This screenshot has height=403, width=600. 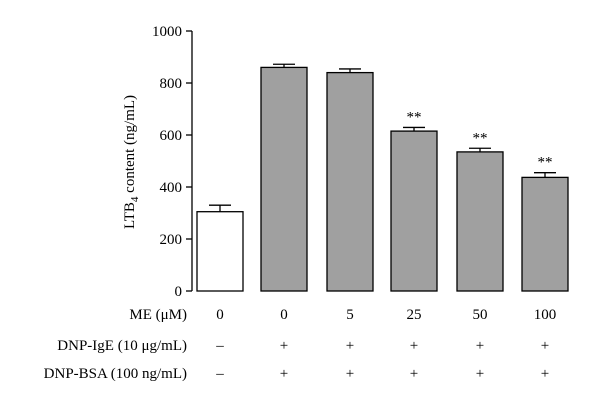 What do you see at coordinates (414, 315) in the screenshot?
I see `condition-value: 25` at bounding box center [414, 315].